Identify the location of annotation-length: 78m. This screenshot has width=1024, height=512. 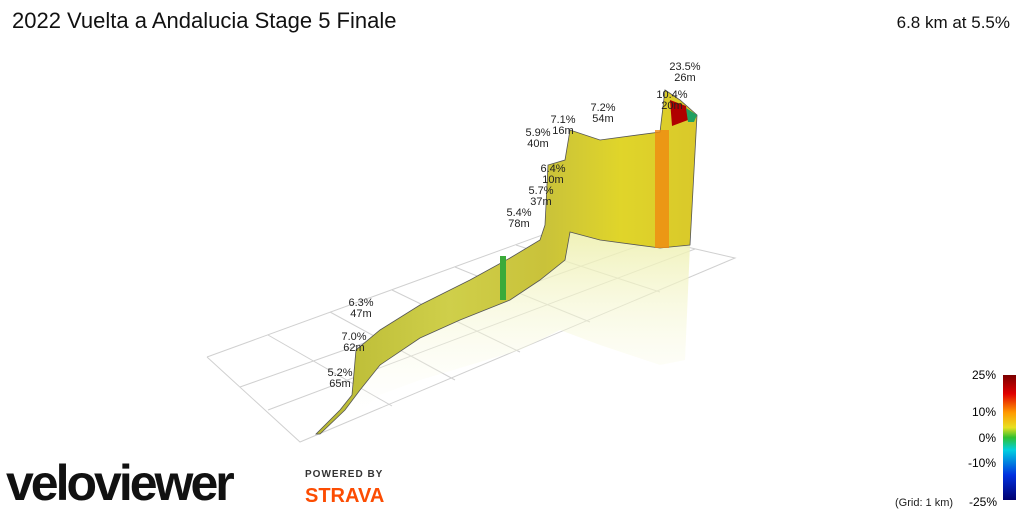
(518, 224).